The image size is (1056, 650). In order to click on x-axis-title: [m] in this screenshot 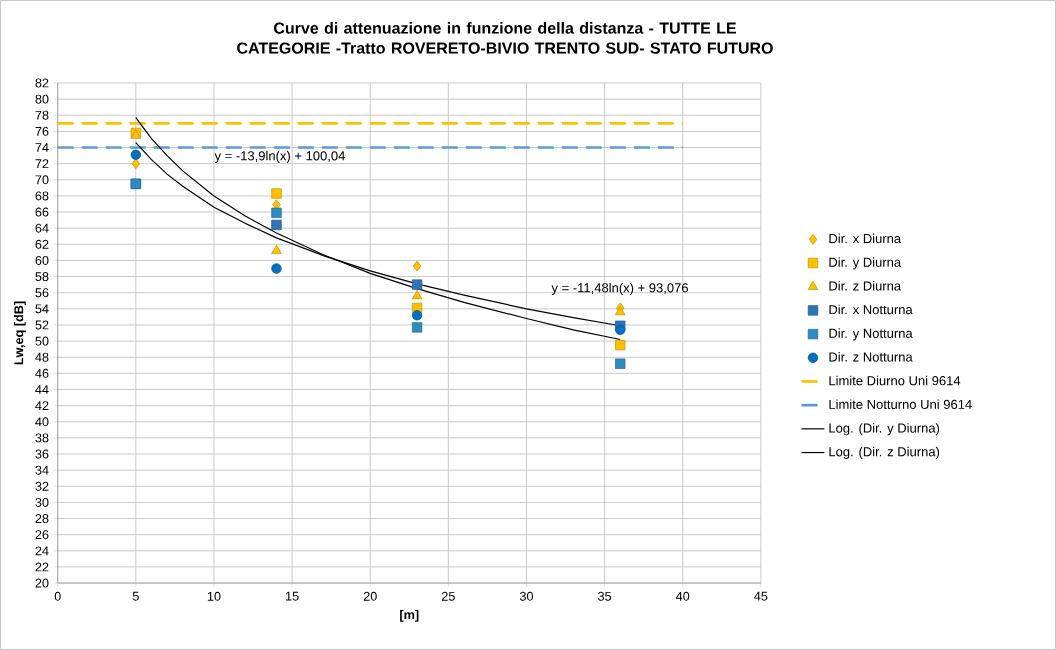, I will do `click(409, 615)`.